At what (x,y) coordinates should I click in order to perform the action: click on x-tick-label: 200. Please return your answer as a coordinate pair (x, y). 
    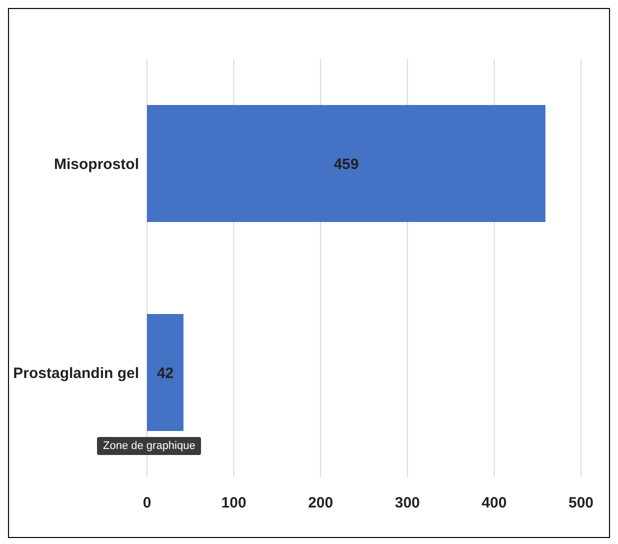
    Looking at the image, I should click on (321, 503).